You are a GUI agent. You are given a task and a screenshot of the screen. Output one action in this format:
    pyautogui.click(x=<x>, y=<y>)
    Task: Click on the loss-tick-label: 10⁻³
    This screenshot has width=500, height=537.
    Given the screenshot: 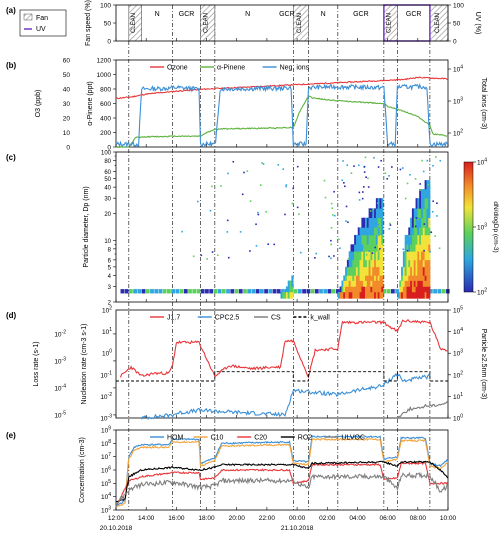 What is the action you would take?
    pyautogui.click(x=60, y=360)
    